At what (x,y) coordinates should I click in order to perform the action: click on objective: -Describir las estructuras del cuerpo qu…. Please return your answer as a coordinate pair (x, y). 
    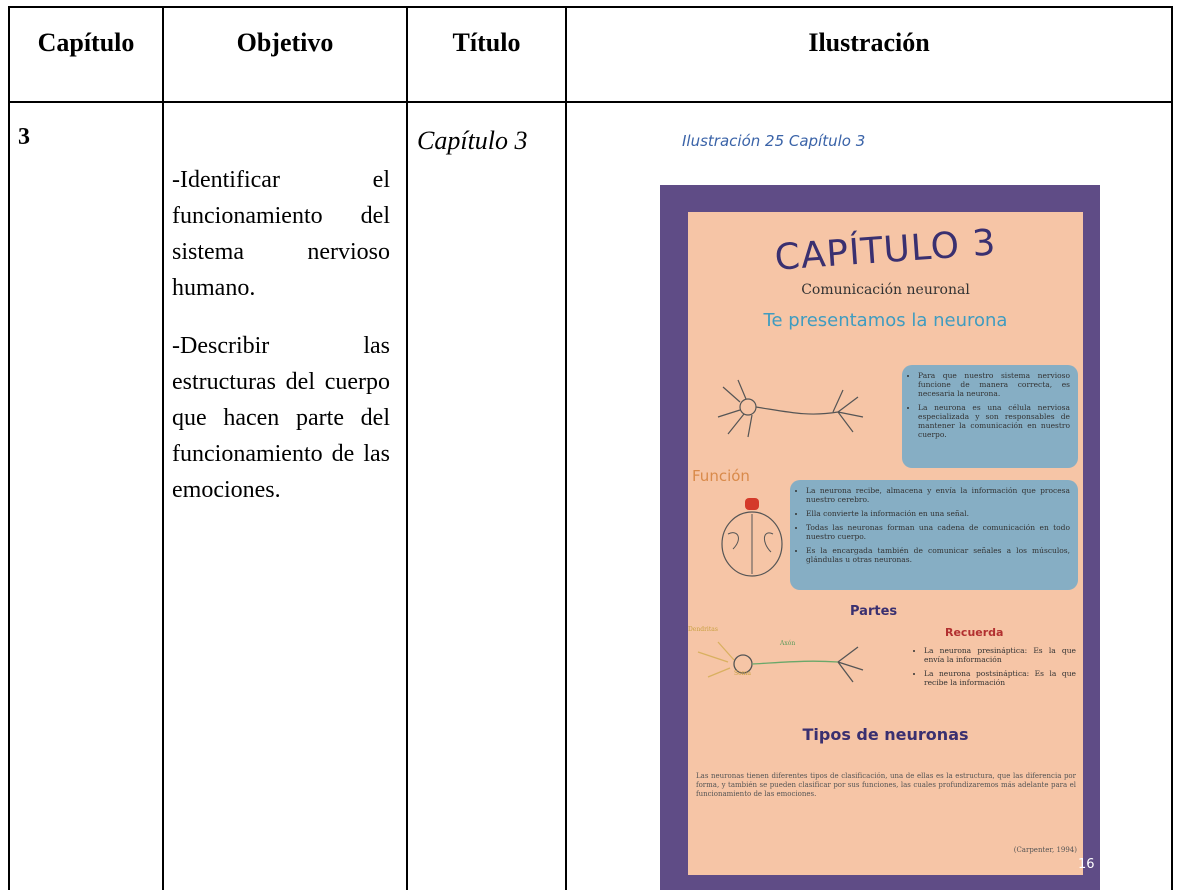
    Looking at the image, I should click on (281, 418).